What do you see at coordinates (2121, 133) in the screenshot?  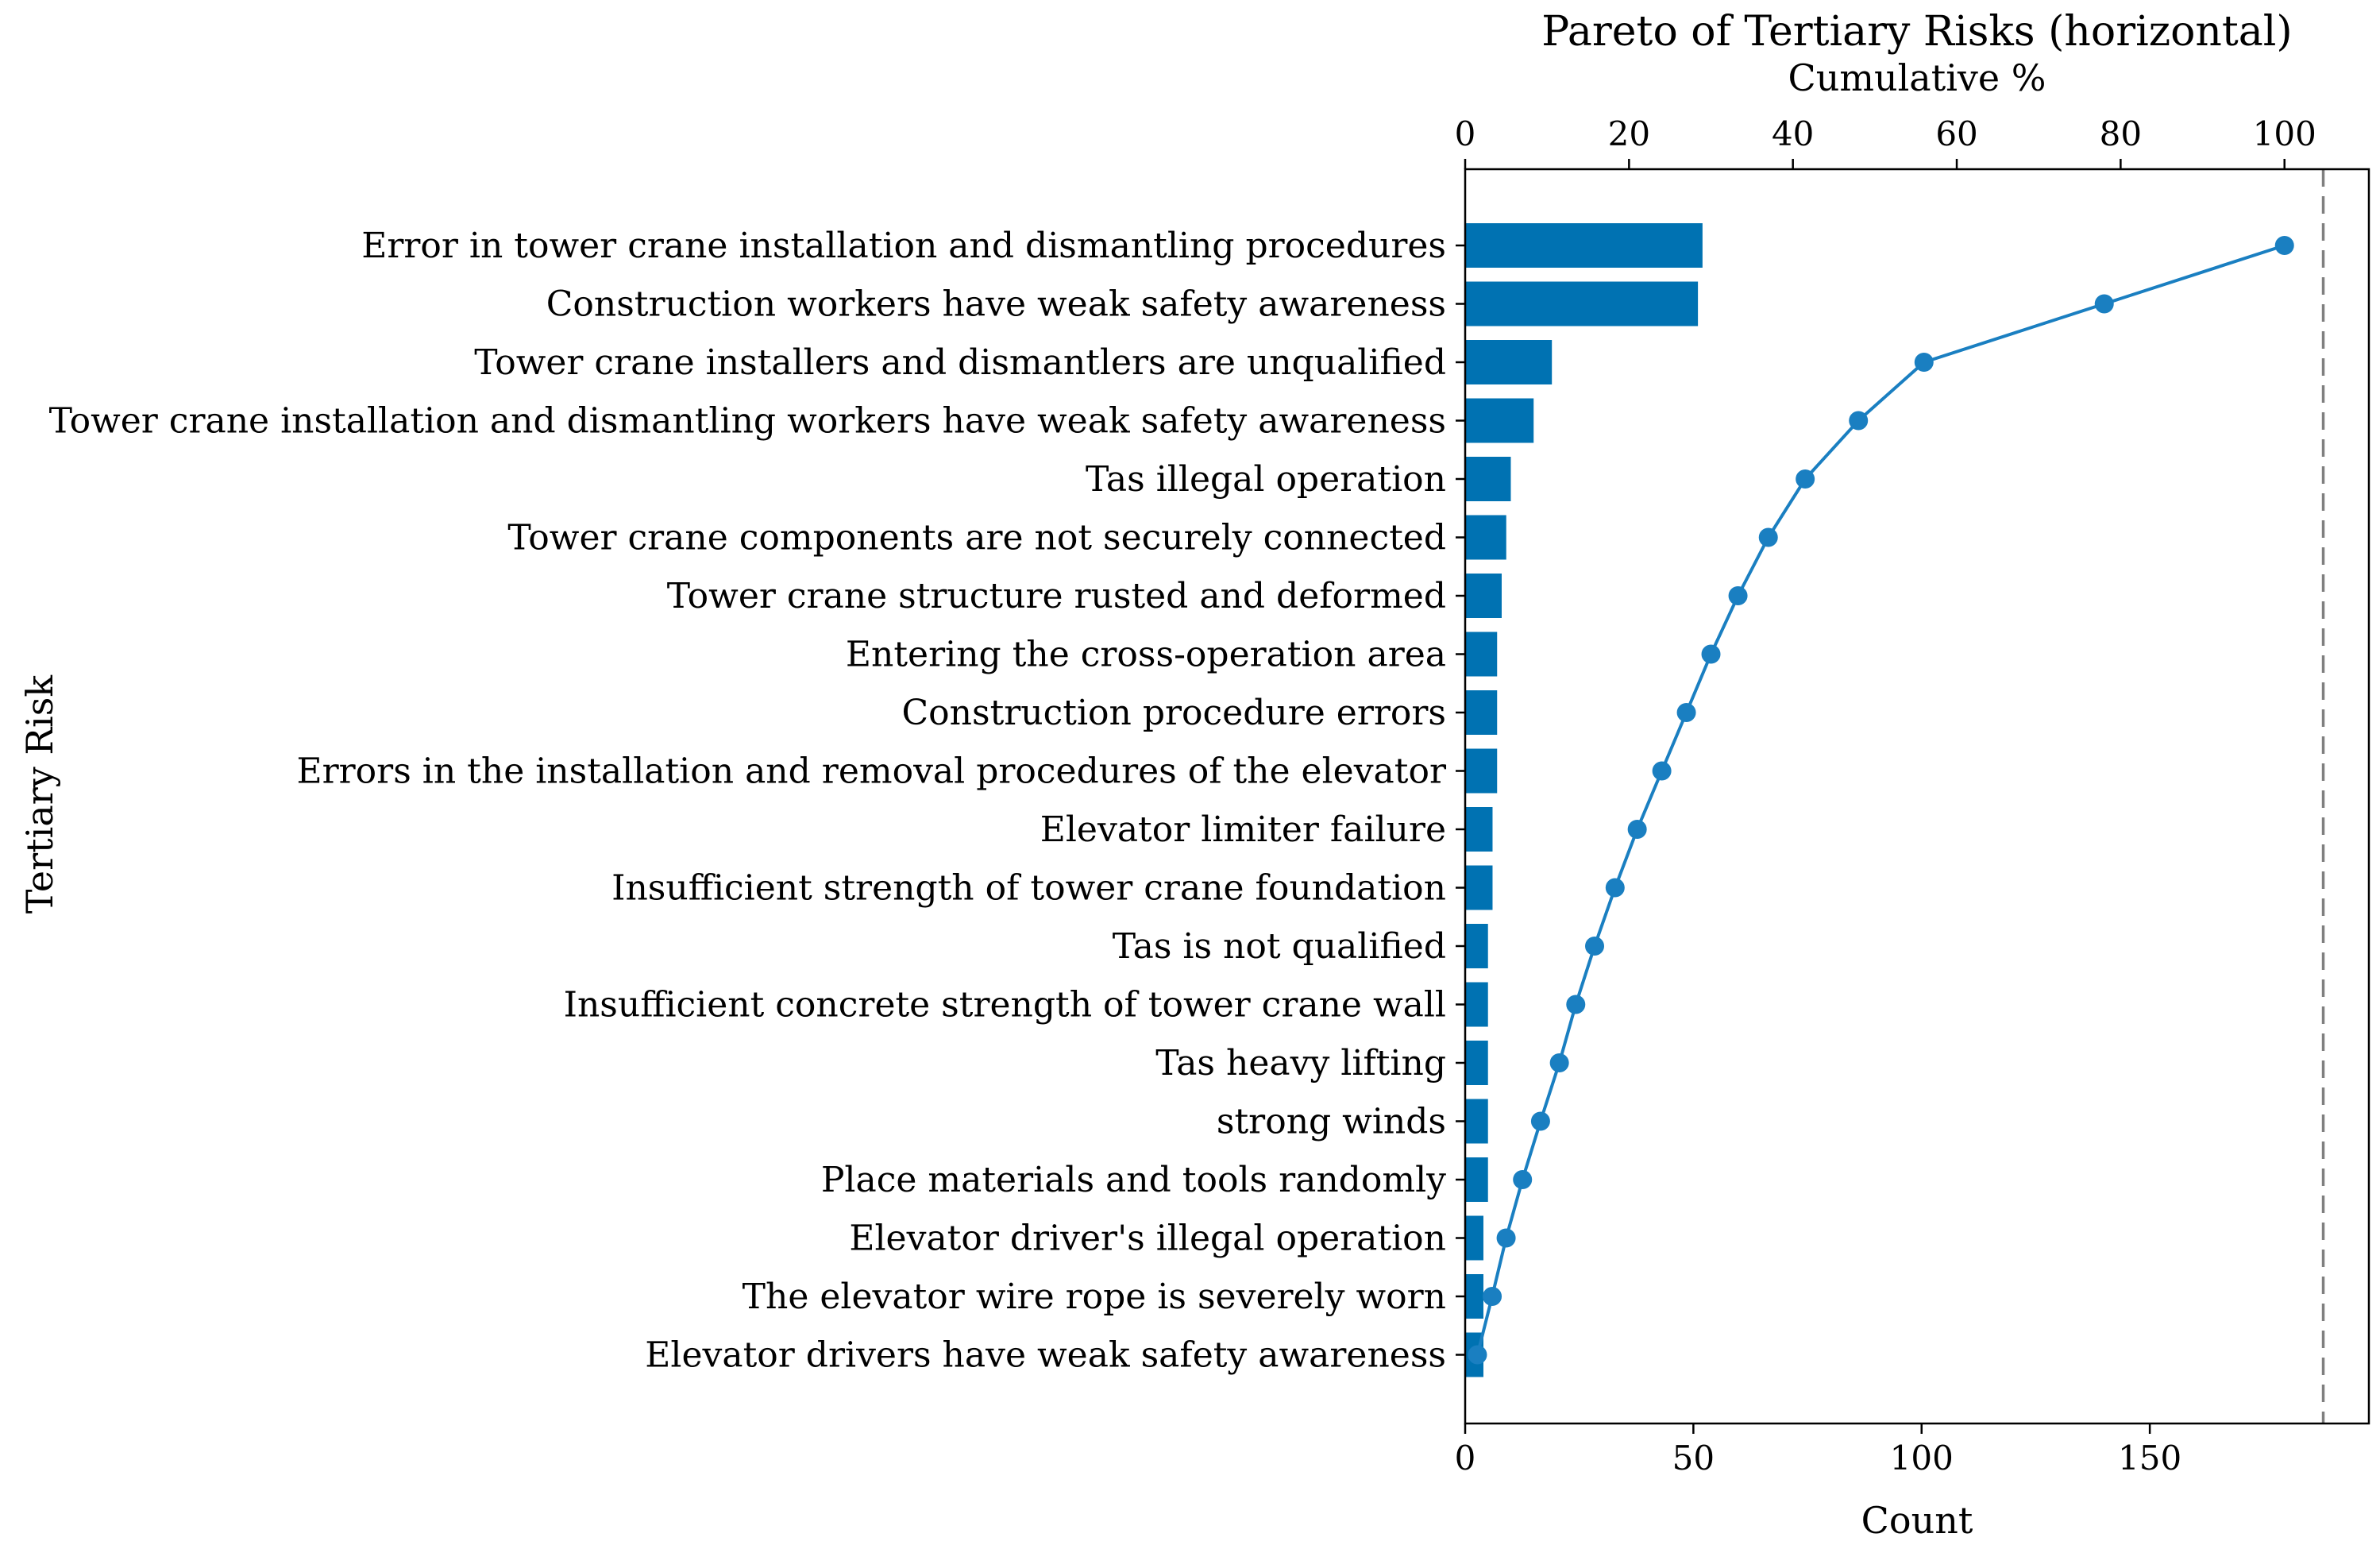 I see `top-tick-label: 80` at bounding box center [2121, 133].